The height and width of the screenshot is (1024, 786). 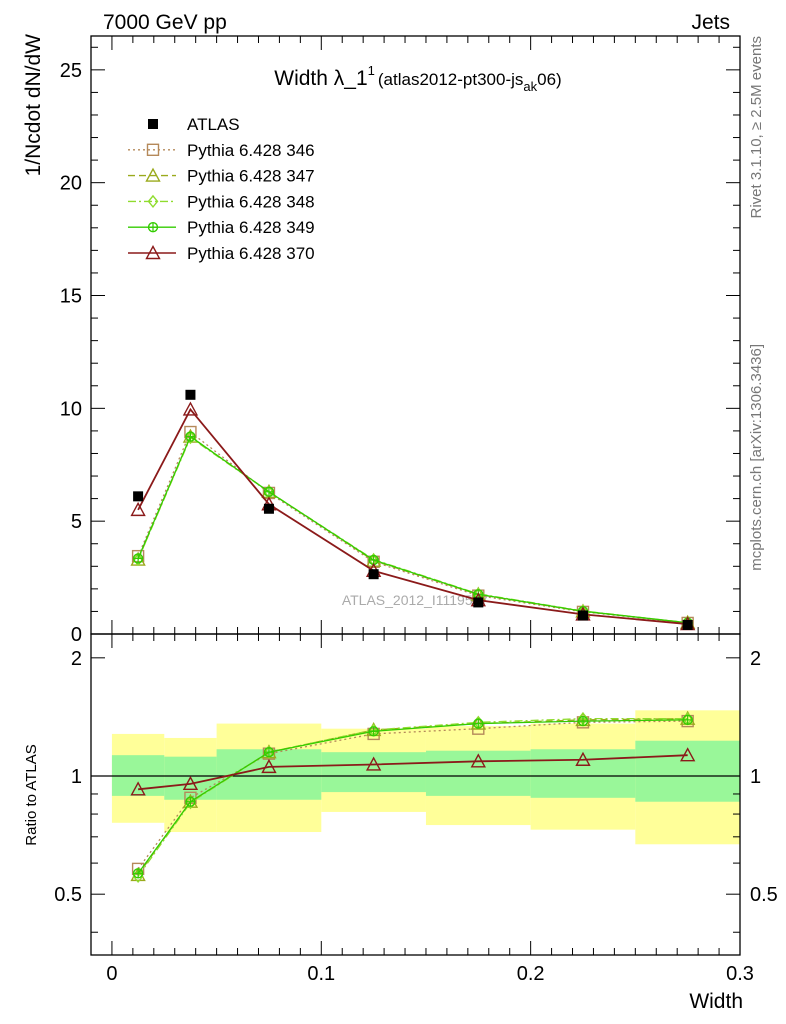 I want to click on y-tick-label: 10, so click(x=71, y=409).